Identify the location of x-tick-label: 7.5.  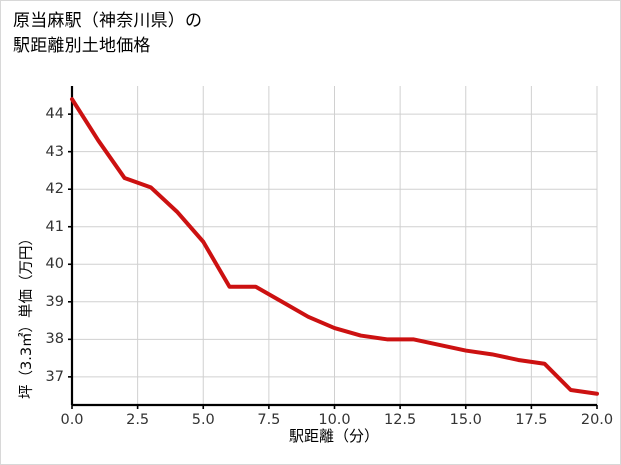
(269, 420).